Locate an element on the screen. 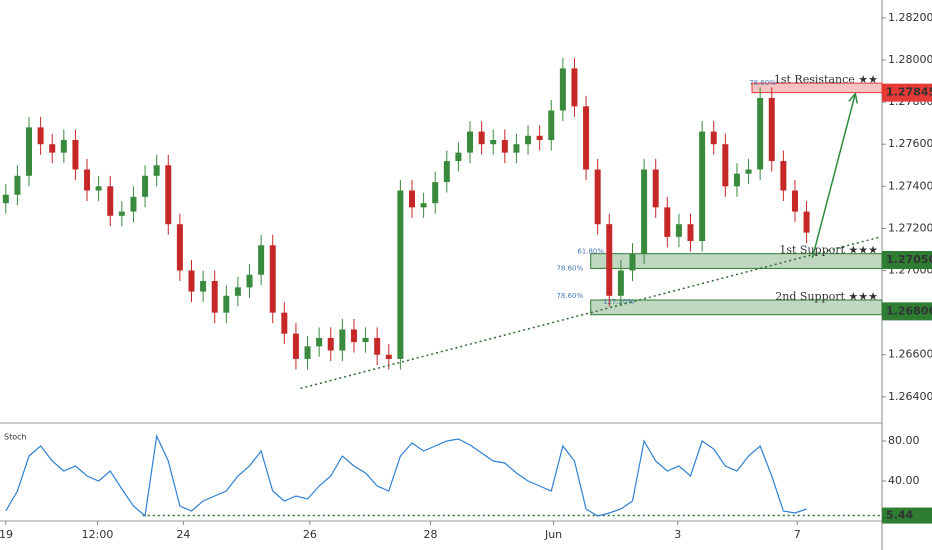 This screenshot has width=932, height=550. x-tick-label: 19 is located at coordinates (6, 534).